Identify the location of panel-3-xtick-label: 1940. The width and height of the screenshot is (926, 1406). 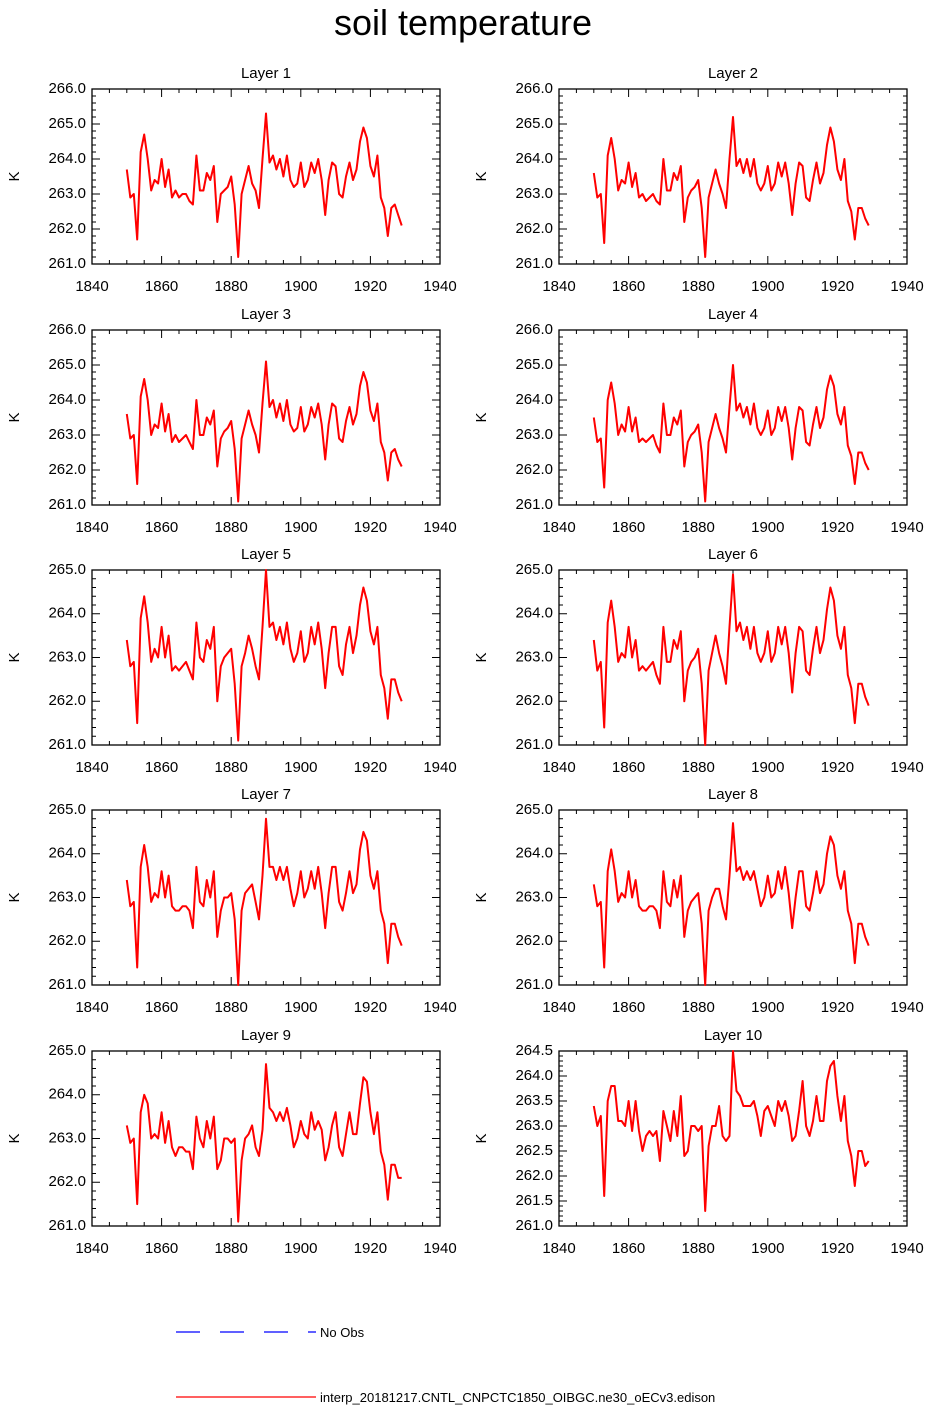
(439, 527).